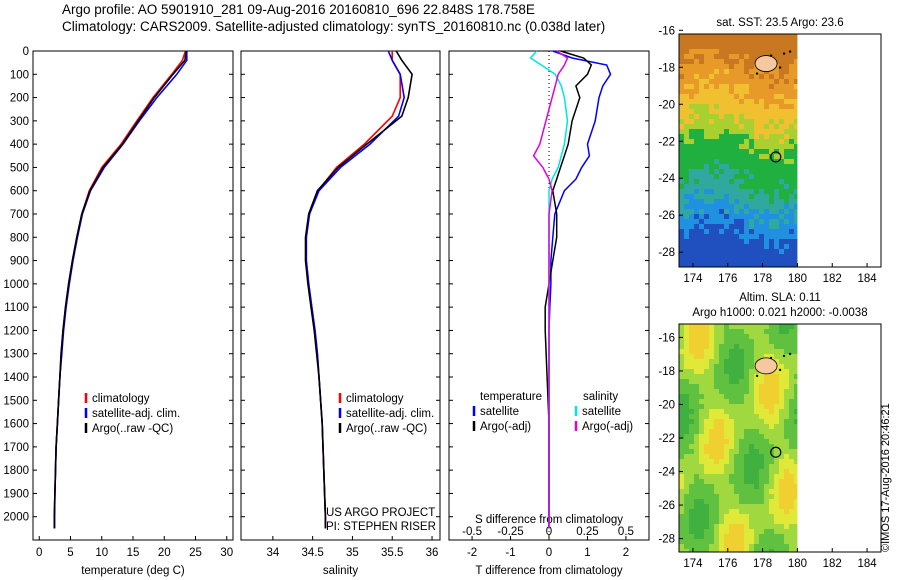 The height and width of the screenshot is (580, 900). What do you see at coordinates (784, 53) in the screenshot?
I see `islet-dot` at bounding box center [784, 53].